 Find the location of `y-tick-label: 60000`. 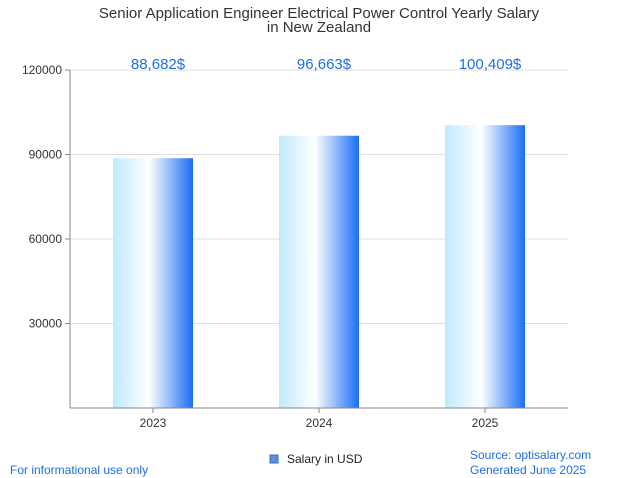

y-tick-label: 60000 is located at coordinates (46, 239).